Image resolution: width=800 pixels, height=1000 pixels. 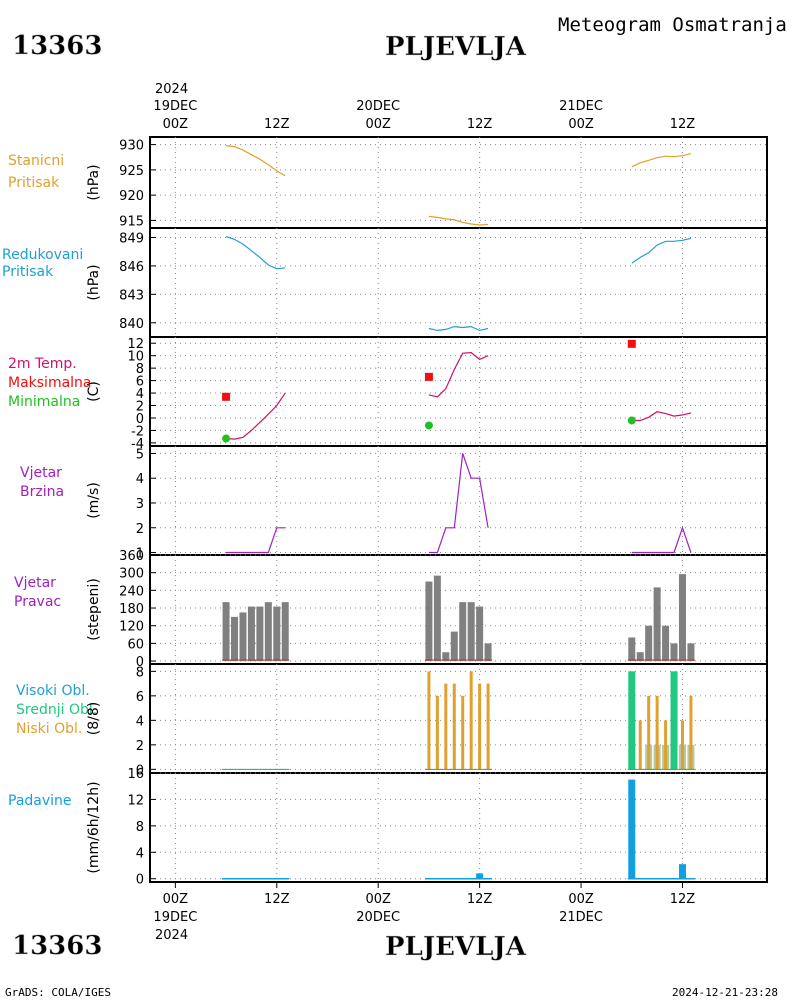 I want to click on y-tick-label: 843, so click(x=131, y=295).